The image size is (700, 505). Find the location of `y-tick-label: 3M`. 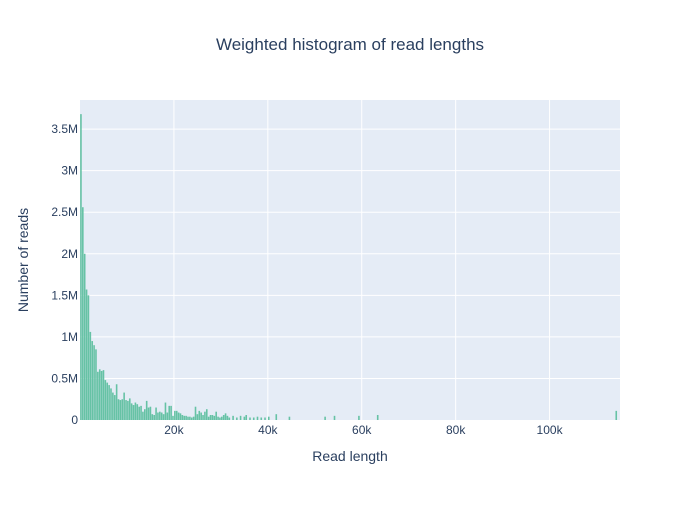

y-tick-label: 3M is located at coordinates (69, 171).